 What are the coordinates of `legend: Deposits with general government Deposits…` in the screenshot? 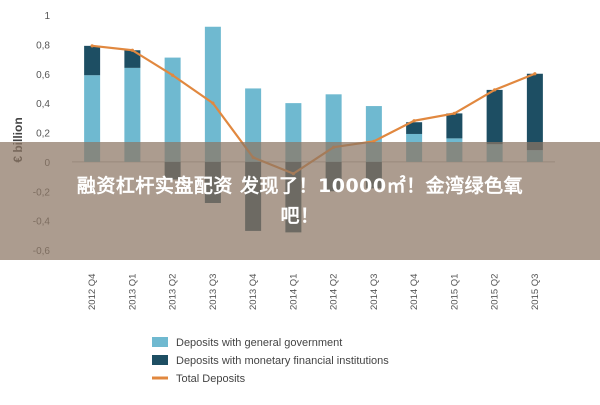 It's located at (270, 361).